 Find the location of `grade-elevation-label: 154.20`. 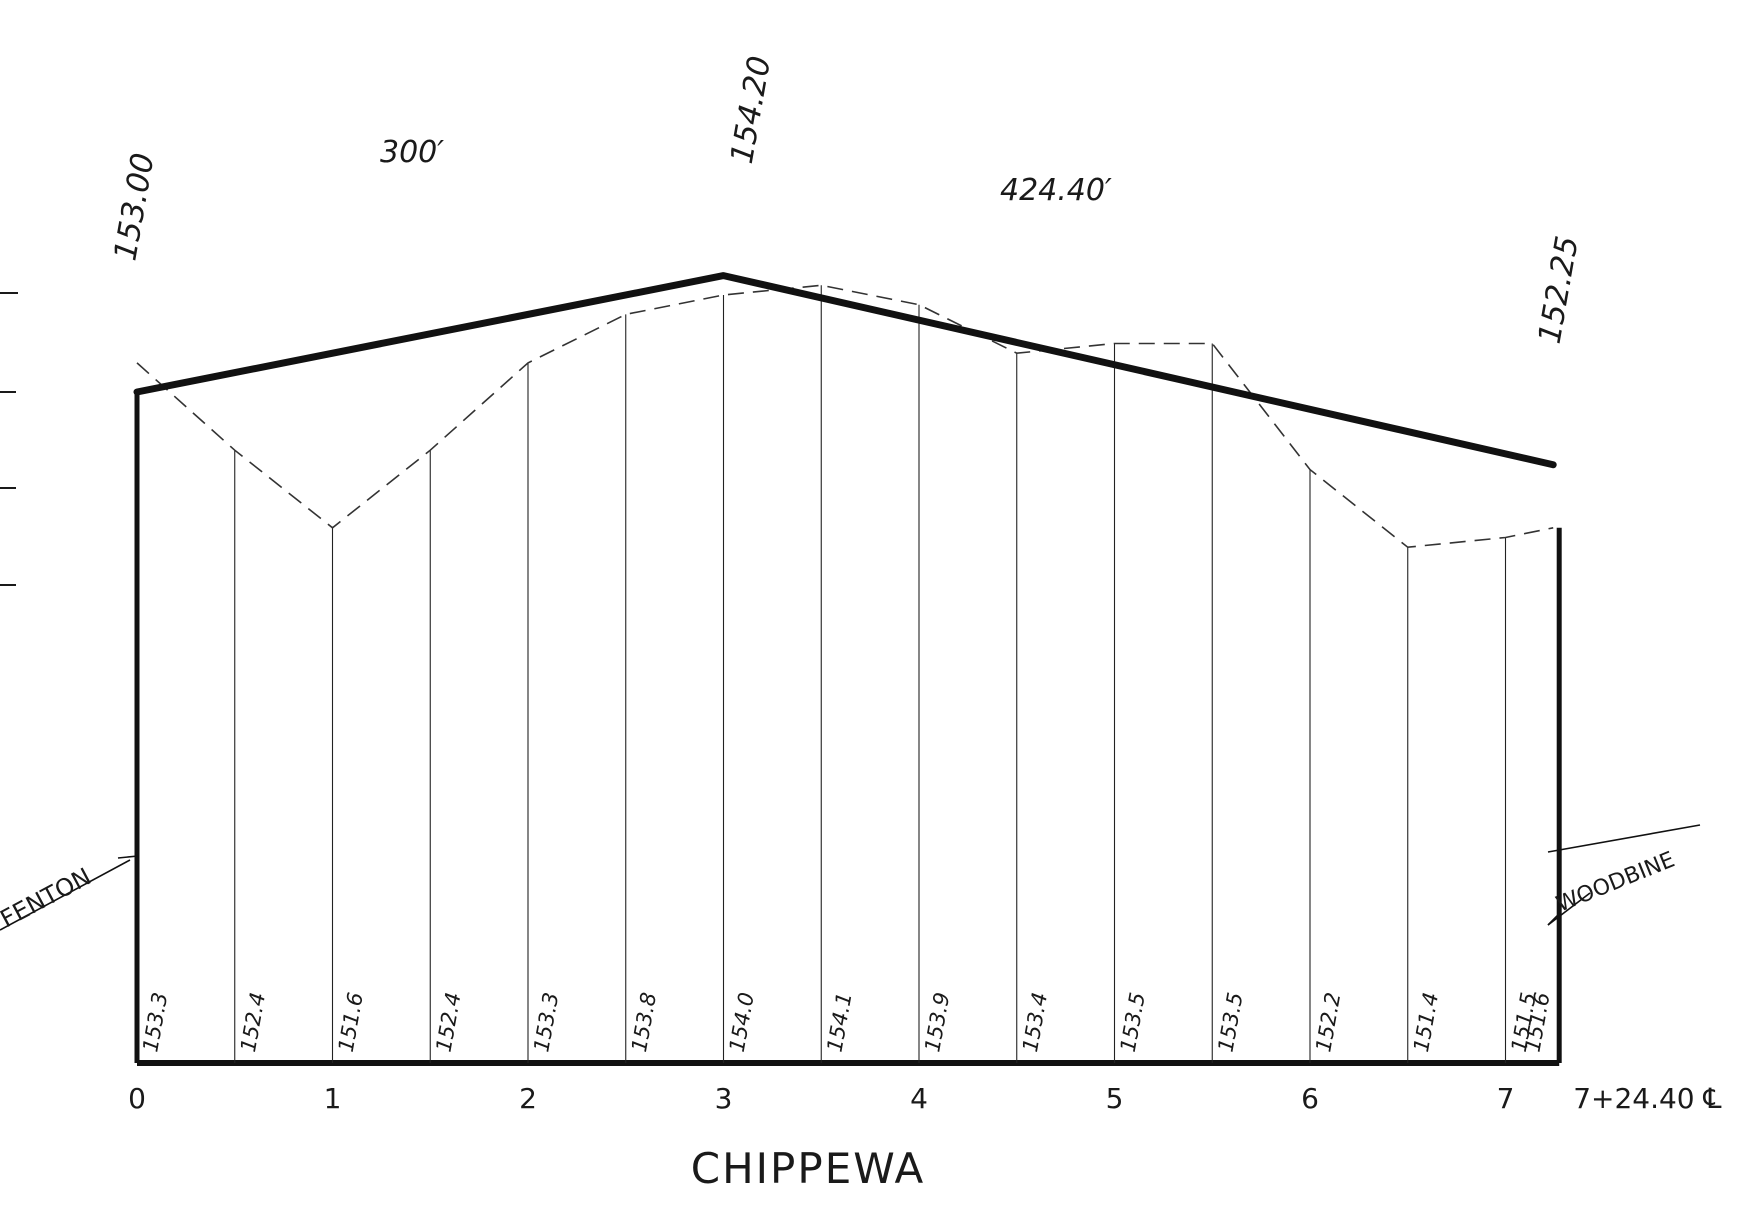

grade-elevation-label: 154.20 is located at coordinates (751, 109).